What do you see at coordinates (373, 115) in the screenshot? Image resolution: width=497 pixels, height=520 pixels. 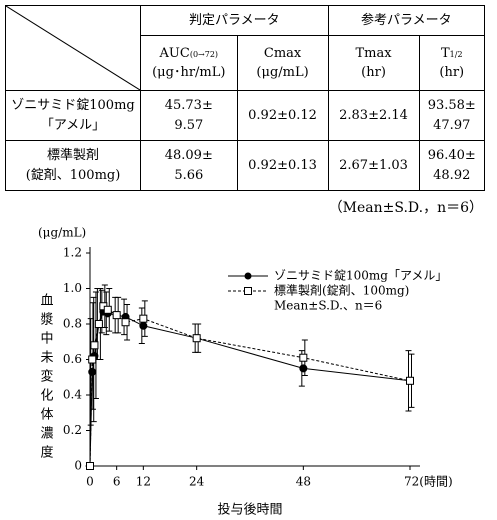 I see `cell: 2.83±2.14` at bounding box center [373, 115].